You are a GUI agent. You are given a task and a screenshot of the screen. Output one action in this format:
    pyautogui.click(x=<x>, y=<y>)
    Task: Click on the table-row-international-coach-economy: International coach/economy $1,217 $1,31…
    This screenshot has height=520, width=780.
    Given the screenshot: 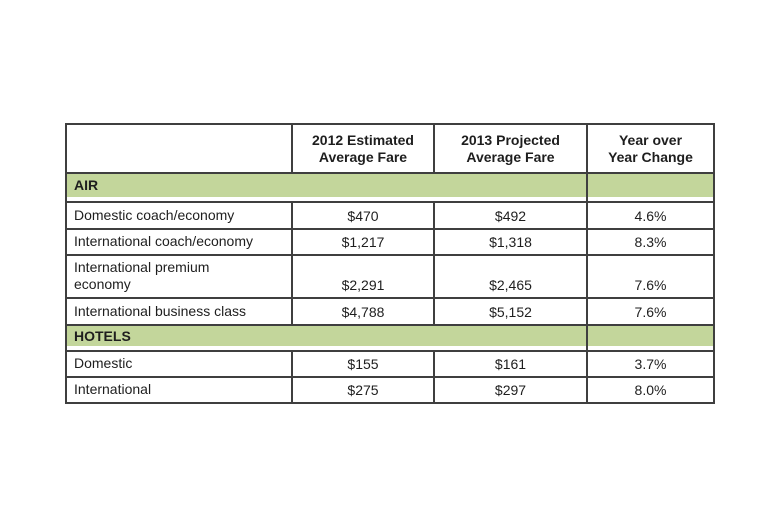 What is the action you would take?
    pyautogui.click(x=390, y=242)
    